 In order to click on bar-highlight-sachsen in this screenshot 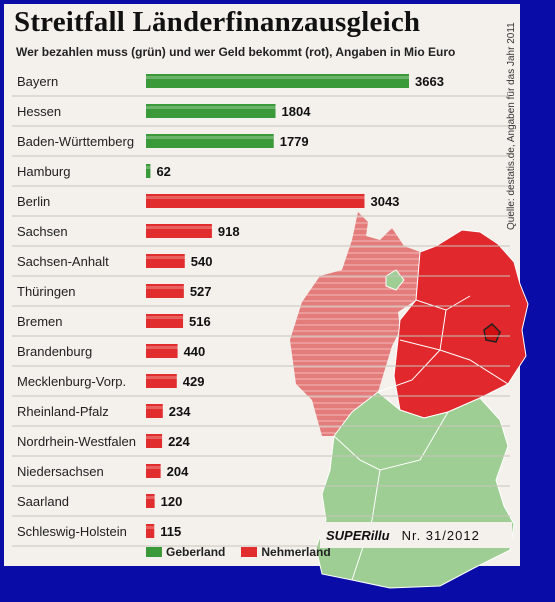, I will do `click(179, 227)`.